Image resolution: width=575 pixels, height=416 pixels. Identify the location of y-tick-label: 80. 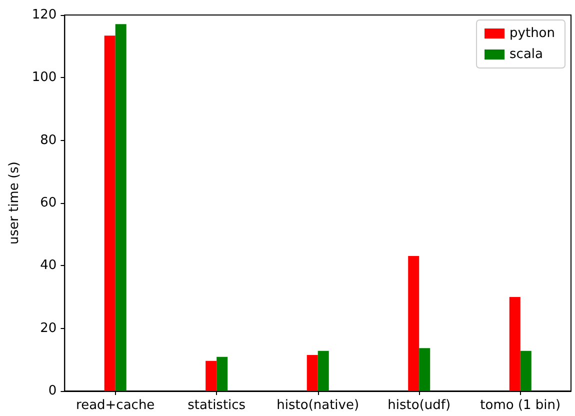
(48, 140).